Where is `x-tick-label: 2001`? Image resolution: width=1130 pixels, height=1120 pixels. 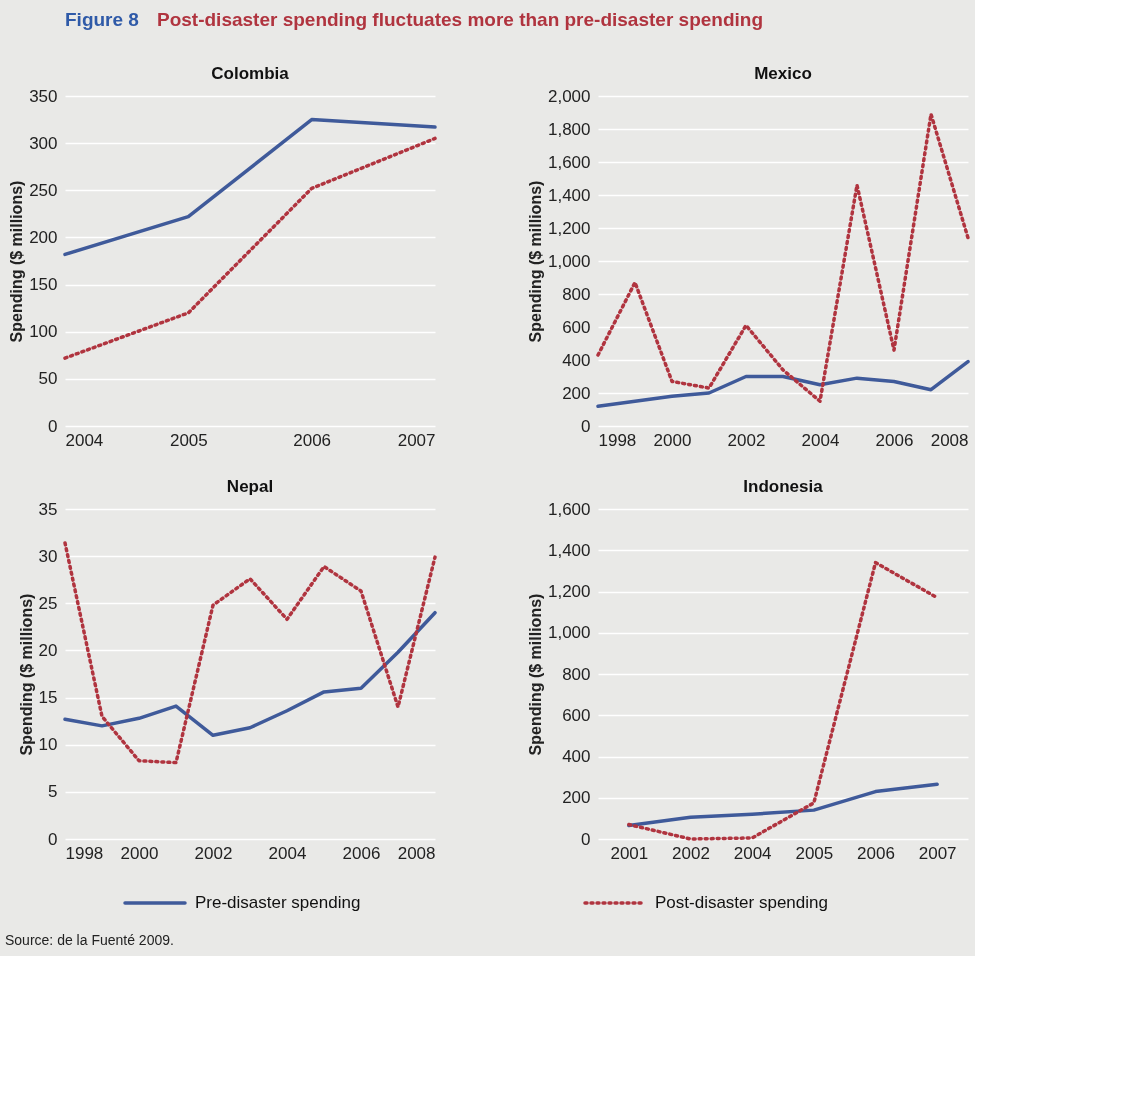
x-tick-label: 2001 is located at coordinates (629, 853).